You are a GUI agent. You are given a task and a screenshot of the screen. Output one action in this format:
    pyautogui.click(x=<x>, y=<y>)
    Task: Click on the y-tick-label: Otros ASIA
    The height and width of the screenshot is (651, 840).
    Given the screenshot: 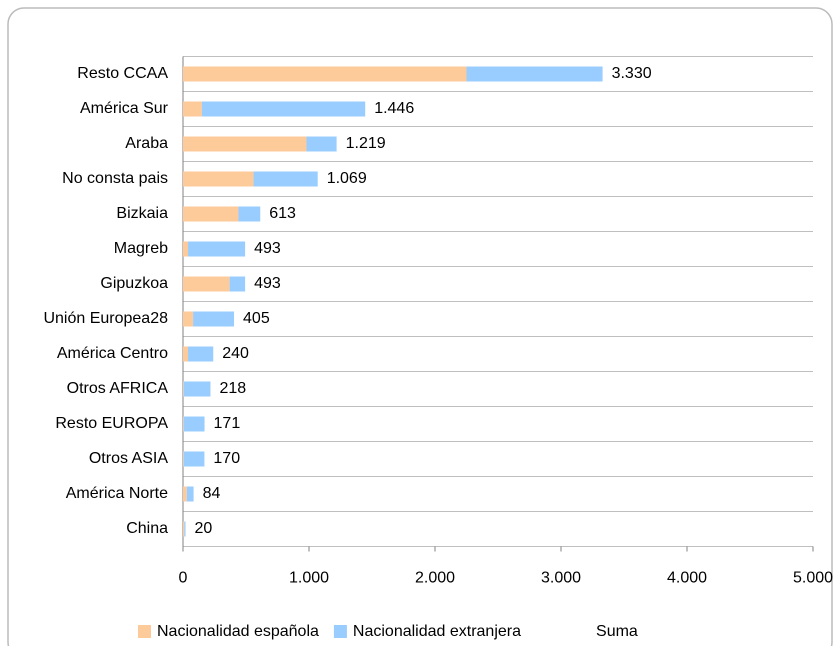 What is the action you would take?
    pyautogui.click(x=128, y=458)
    